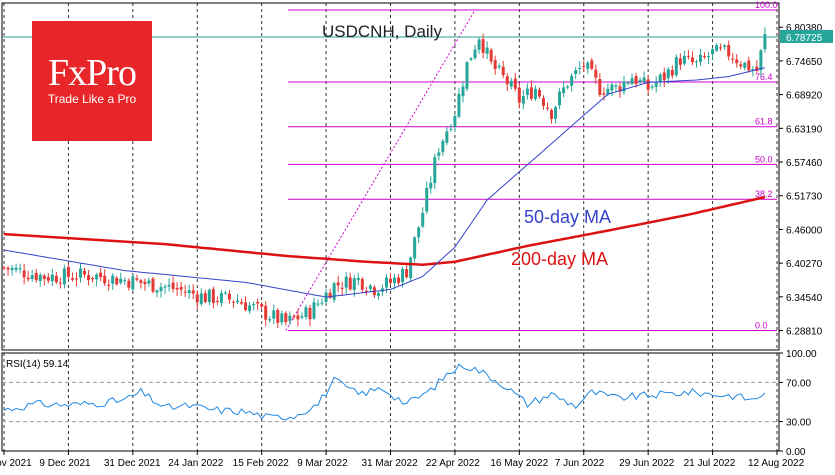 This screenshot has width=835, height=475. What do you see at coordinates (65, 463) in the screenshot?
I see `x-tick-label: 9 Dec 2021` at bounding box center [65, 463].